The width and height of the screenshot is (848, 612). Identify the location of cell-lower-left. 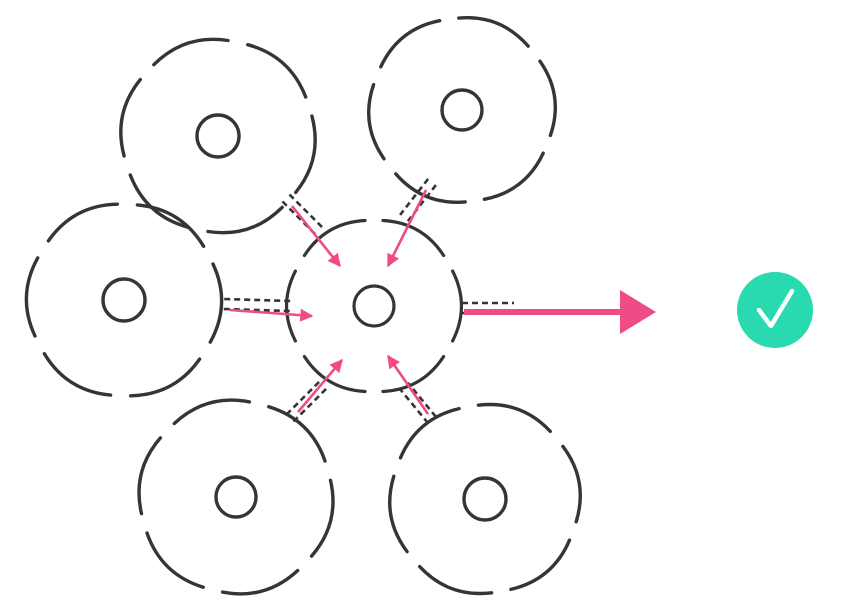
(236, 497).